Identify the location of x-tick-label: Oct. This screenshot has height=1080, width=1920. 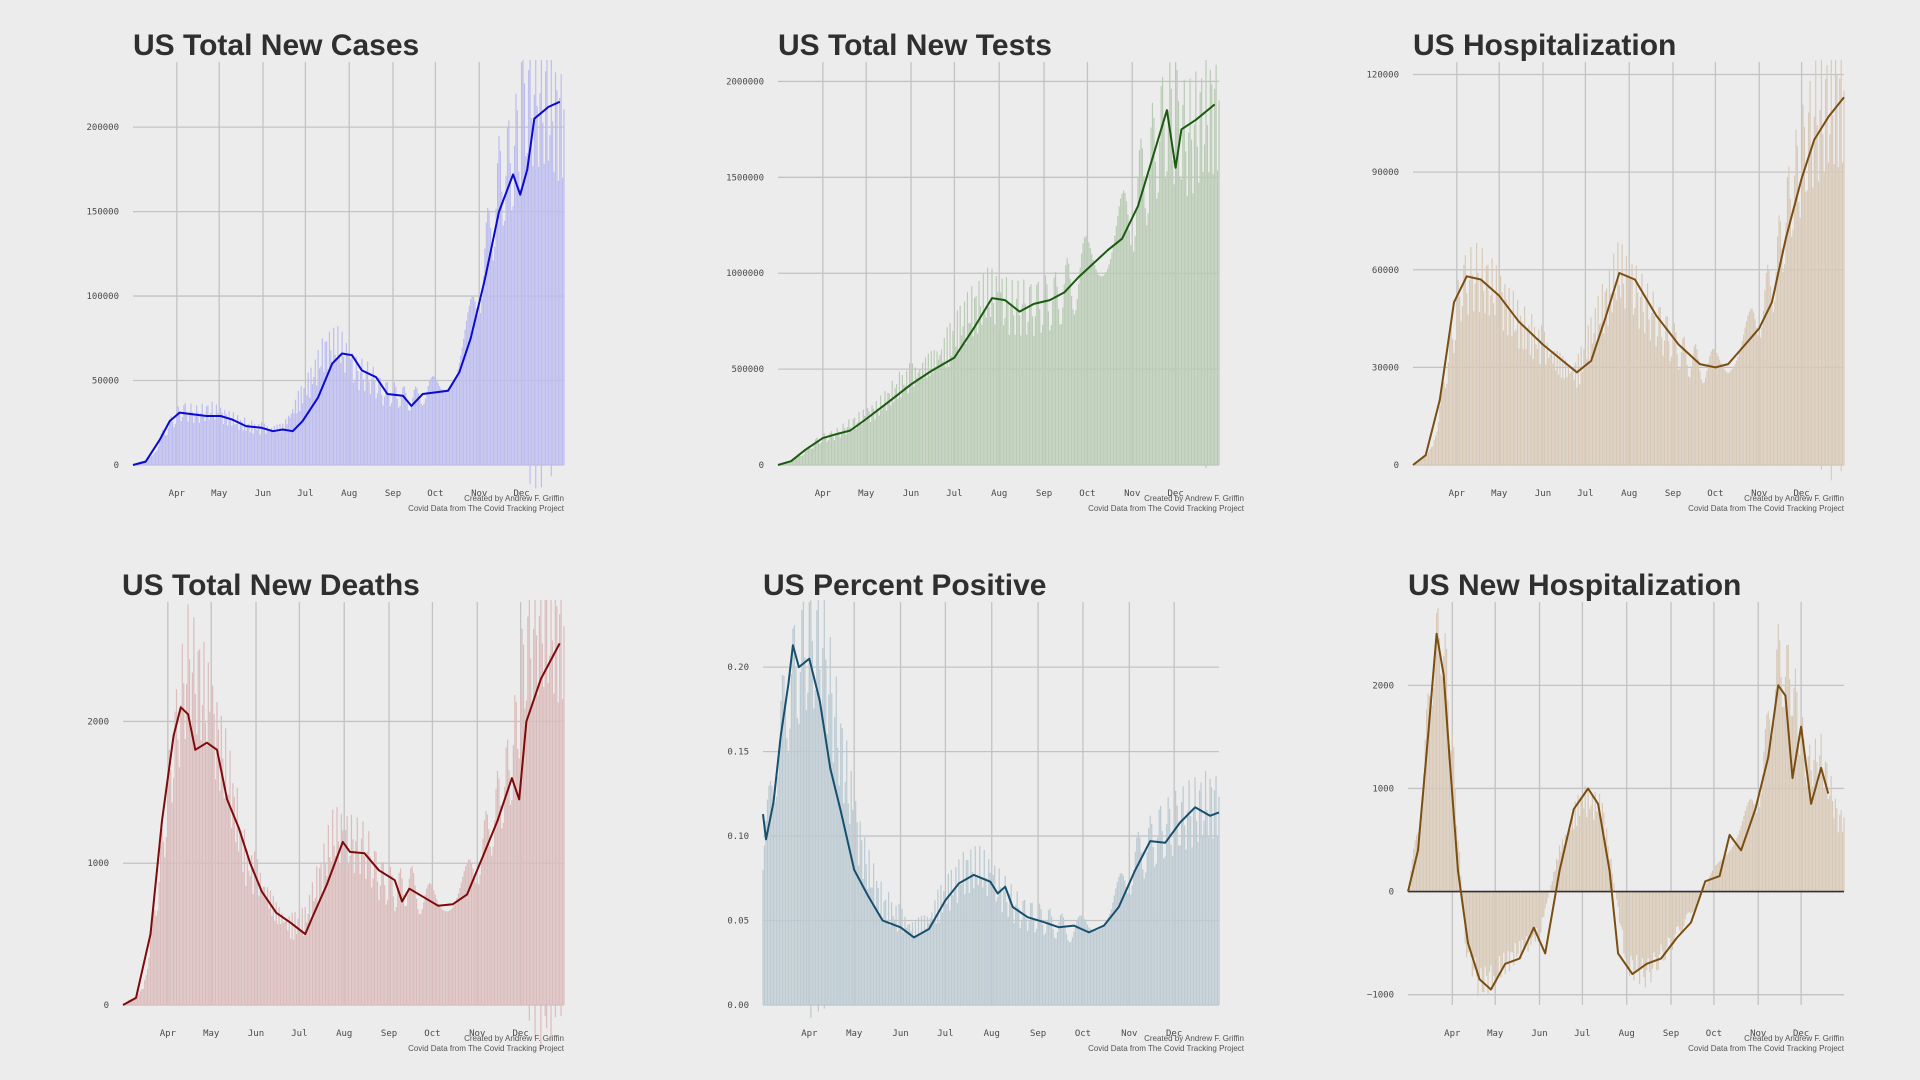
(1087, 494).